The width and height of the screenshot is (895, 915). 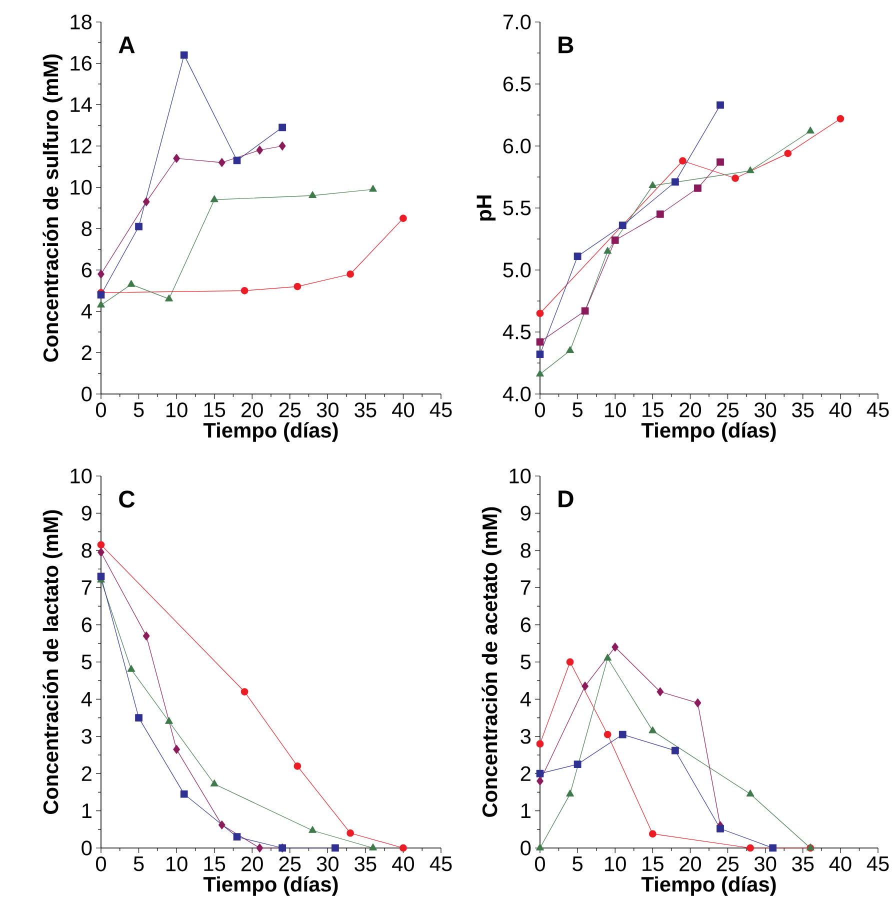 What do you see at coordinates (52, 662) in the screenshot?
I see `y-axis-title: Concentración de lactato (mM)` at bounding box center [52, 662].